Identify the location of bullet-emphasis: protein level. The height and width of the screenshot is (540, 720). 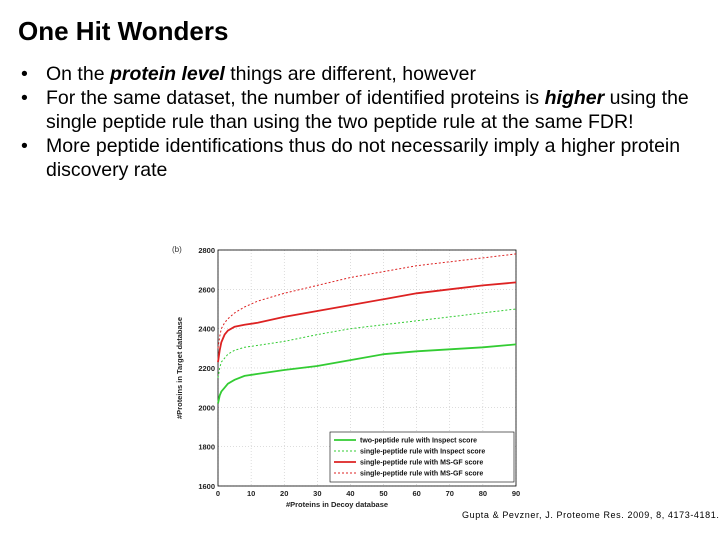
(167, 74).